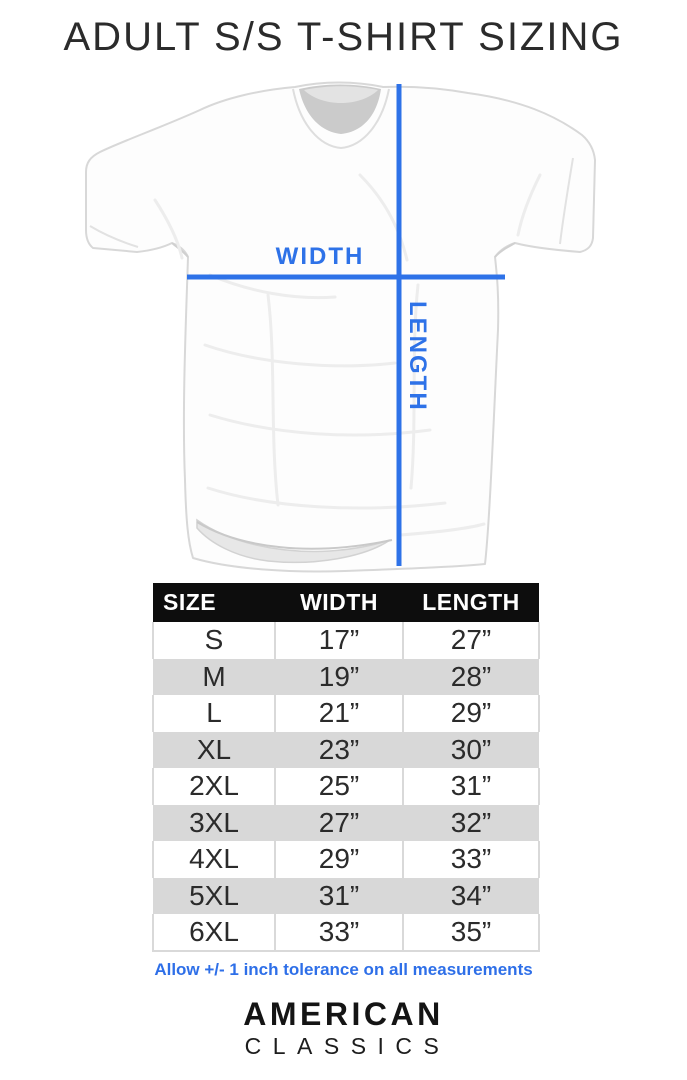  Describe the element at coordinates (471, 749) in the screenshot. I see `length-cell: 30”` at that location.